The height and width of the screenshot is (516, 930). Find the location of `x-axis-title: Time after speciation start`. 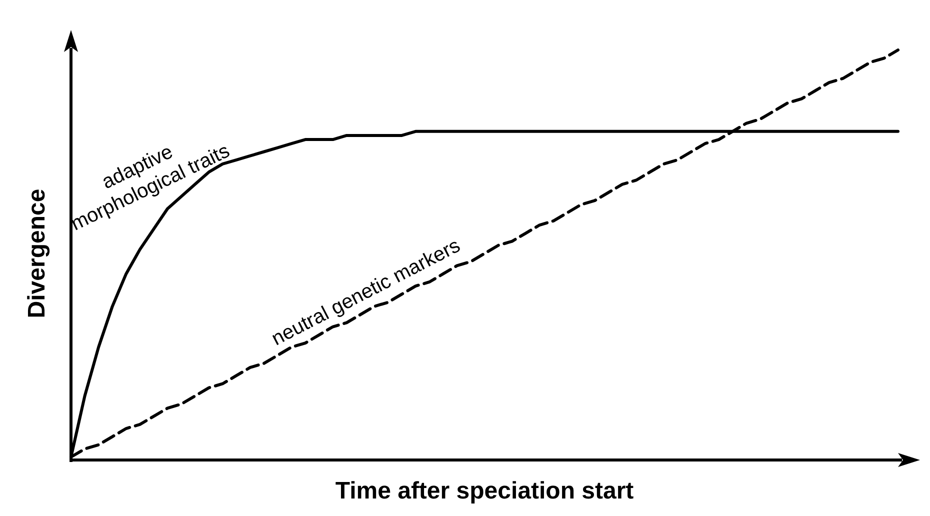

x-axis-title: Time after speciation start is located at coordinates (484, 491).